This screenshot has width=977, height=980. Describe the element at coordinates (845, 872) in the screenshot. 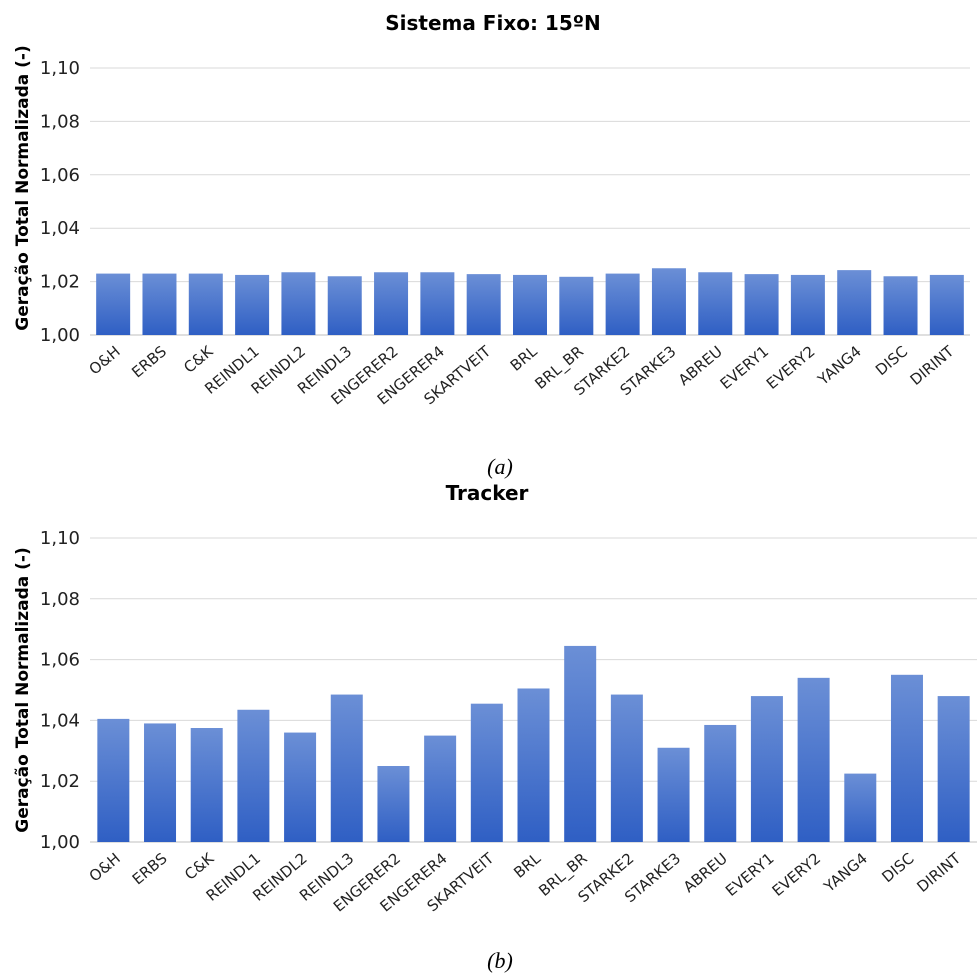

I see `chart-b-x-tick-label: YANG4` at that location.